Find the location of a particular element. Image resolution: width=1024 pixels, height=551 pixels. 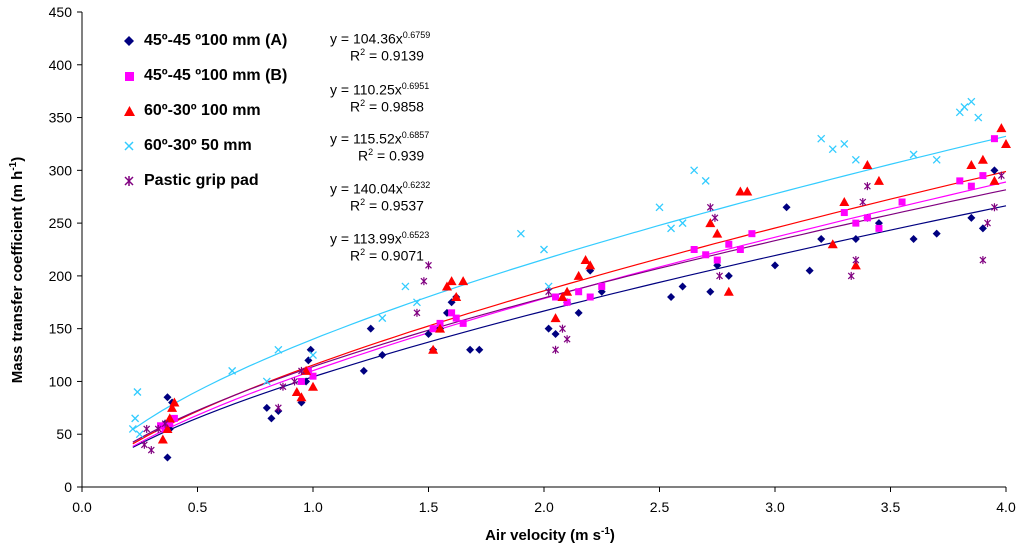

r2-value: 0.939 is located at coordinates (407, 155).